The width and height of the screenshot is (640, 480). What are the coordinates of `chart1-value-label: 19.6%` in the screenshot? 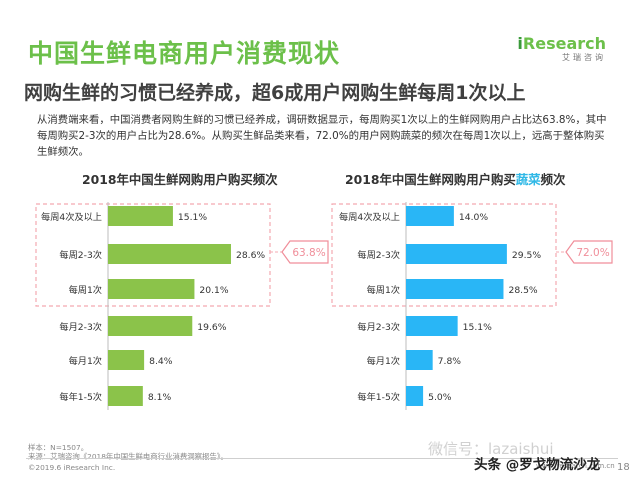 It's located at (211, 327).